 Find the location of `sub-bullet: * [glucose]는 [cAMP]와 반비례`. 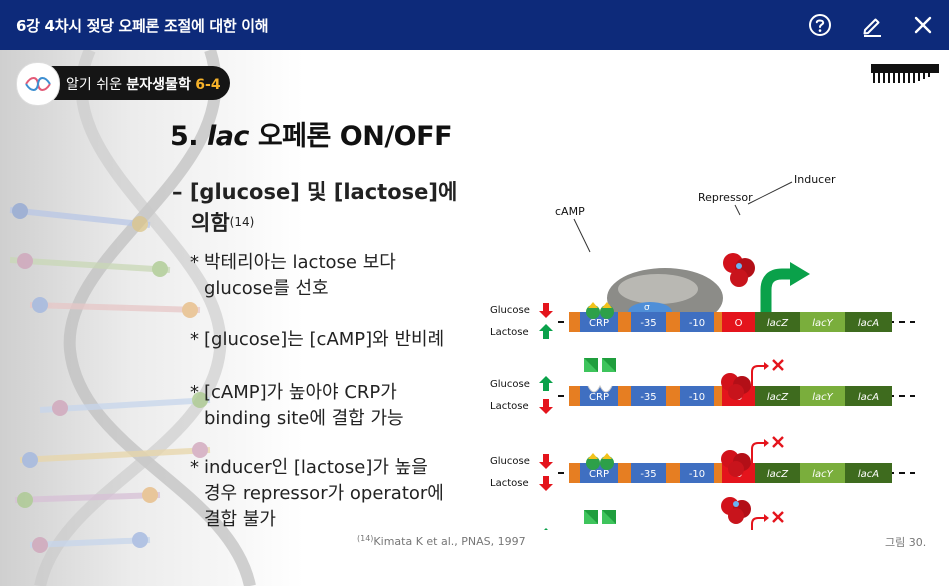

sub-bullet: * [glucose]는 [cAMP]와 반비례 is located at coordinates (330, 340).